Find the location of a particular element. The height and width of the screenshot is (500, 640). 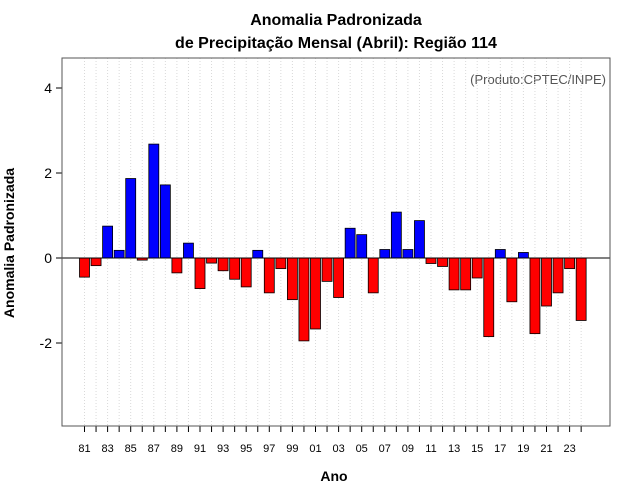

bar-2006 is located at coordinates (373, 275).